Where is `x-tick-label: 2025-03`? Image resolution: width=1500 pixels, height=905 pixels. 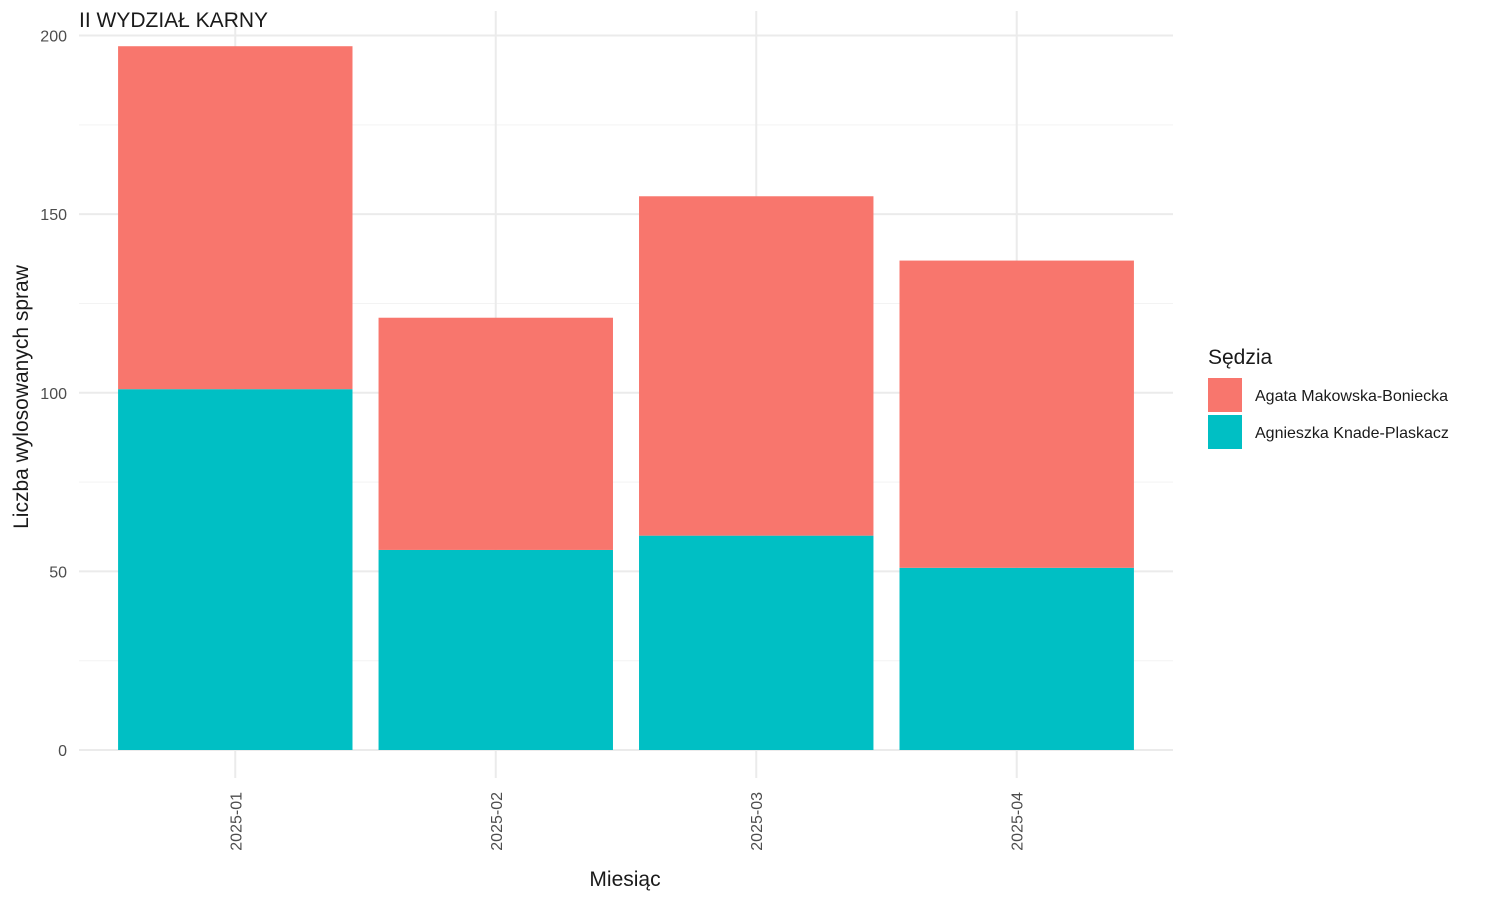
x-tick-label: 2025-03 is located at coordinates (757, 821).